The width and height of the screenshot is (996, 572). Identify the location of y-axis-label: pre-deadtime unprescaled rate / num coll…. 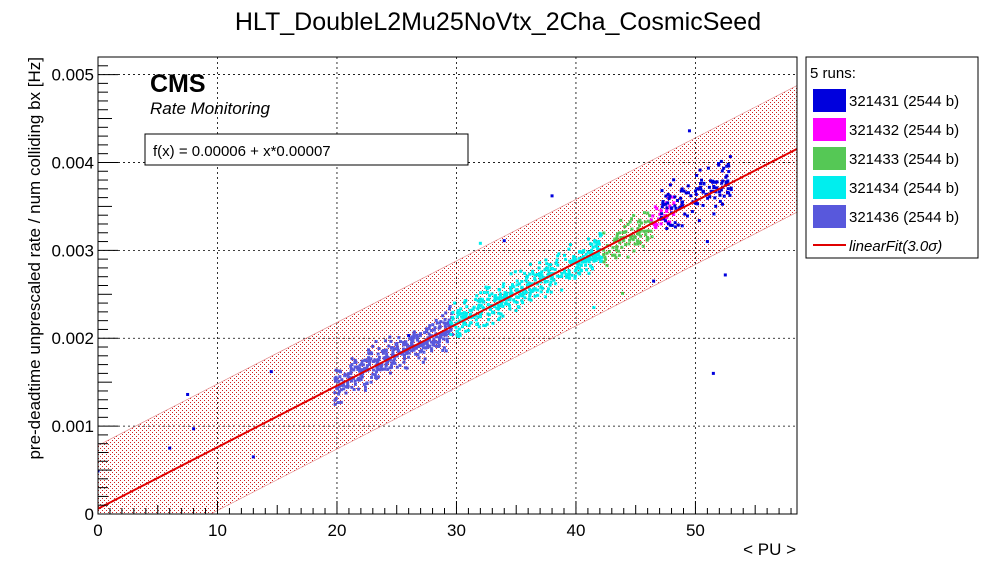
(34, 258).